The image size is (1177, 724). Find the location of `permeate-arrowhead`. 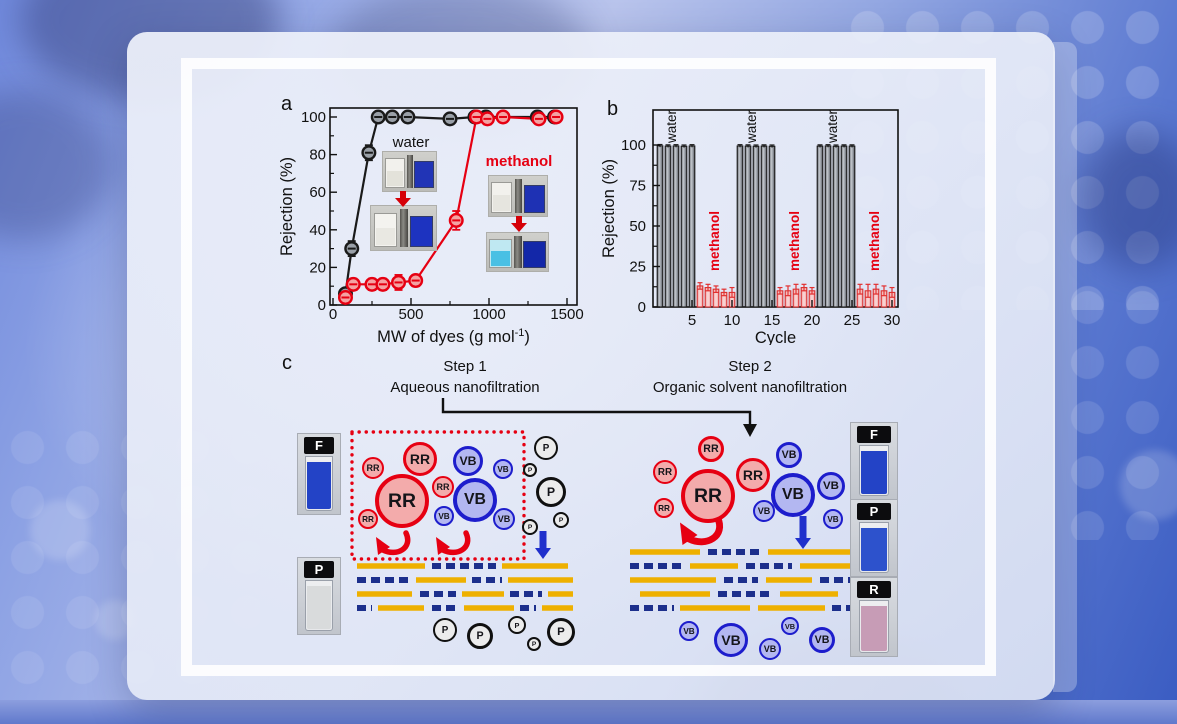

permeate-arrowhead is located at coordinates (543, 553).